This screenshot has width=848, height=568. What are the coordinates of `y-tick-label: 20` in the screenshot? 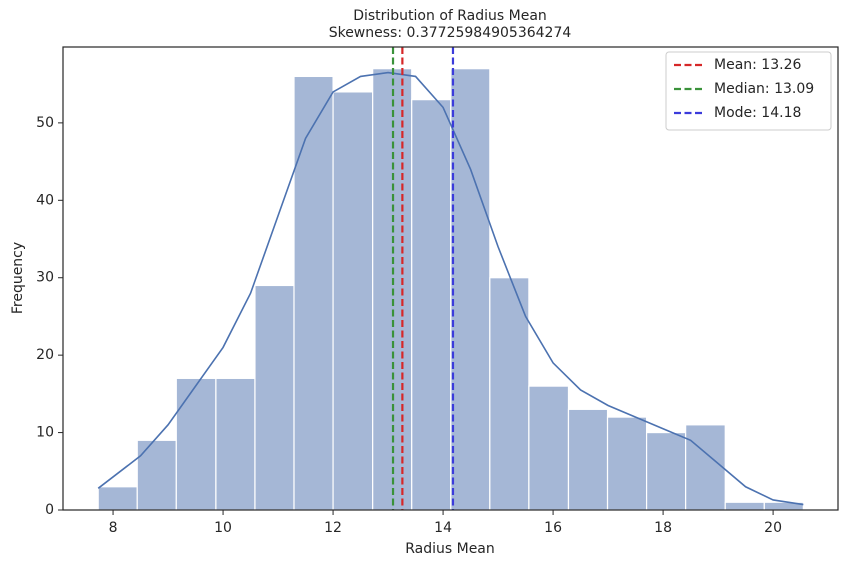 It's located at (45, 355).